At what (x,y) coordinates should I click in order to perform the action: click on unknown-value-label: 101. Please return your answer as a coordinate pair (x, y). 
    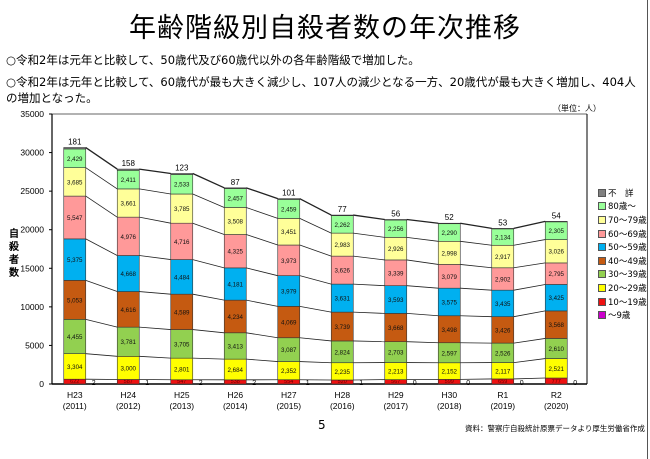
    Looking at the image, I should click on (289, 193).